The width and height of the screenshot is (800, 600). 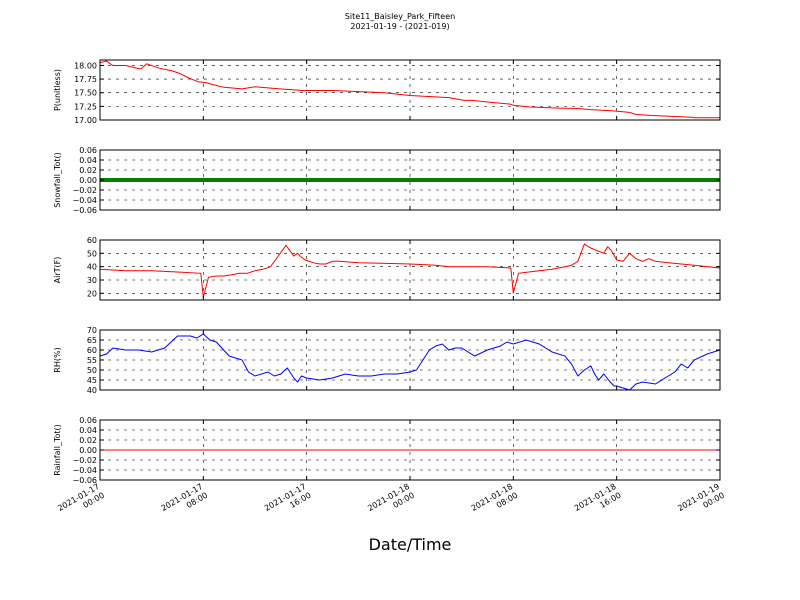 What do you see at coordinates (85, 106) in the screenshot?
I see `y-tick-label: 17.25` at bounding box center [85, 106].